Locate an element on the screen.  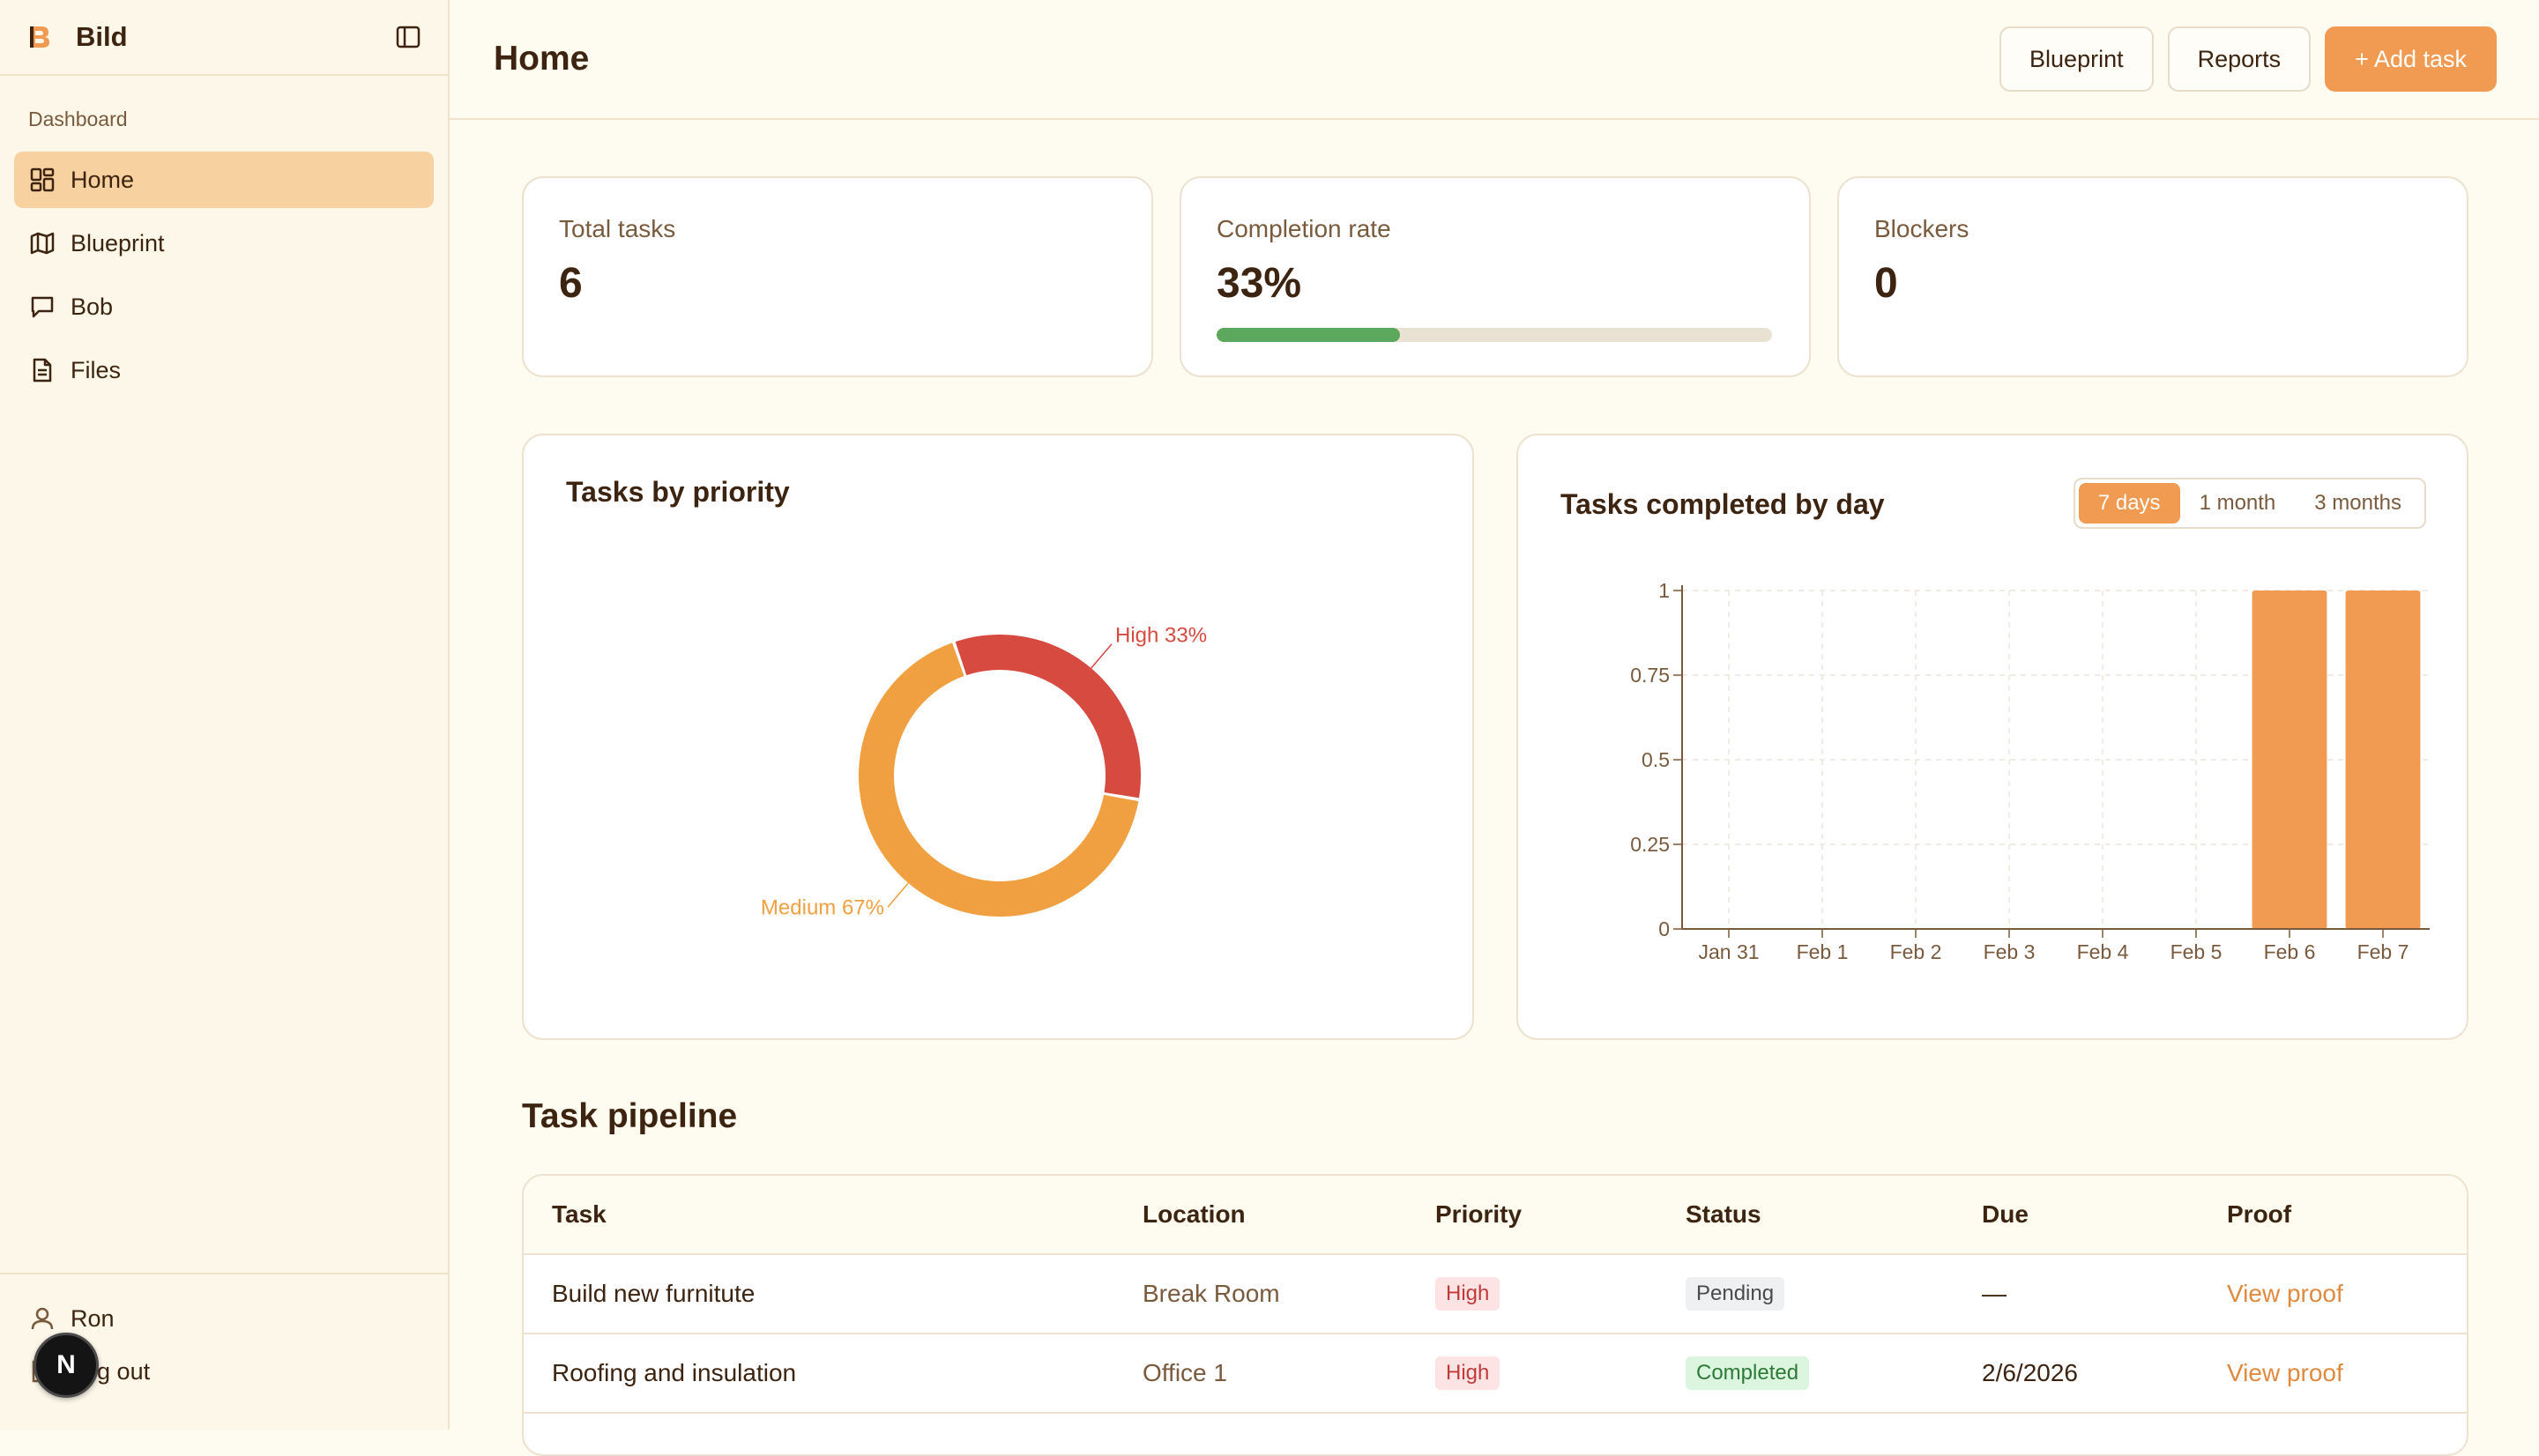
sidebar-item-blueprint: Blueprint is located at coordinates (224, 243).